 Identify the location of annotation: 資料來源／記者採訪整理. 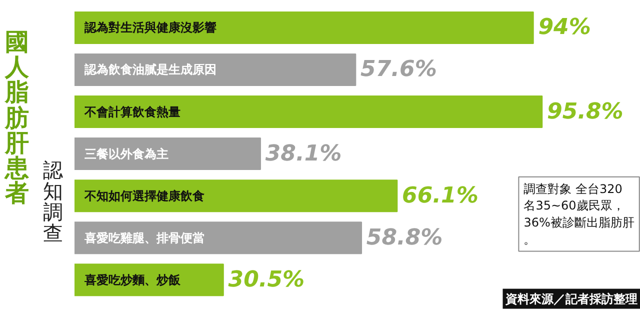
(571, 299).